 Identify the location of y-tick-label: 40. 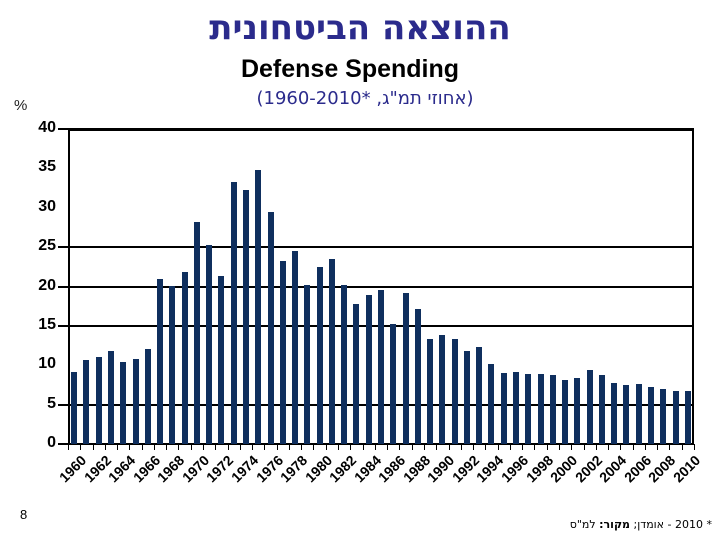
(47, 127).